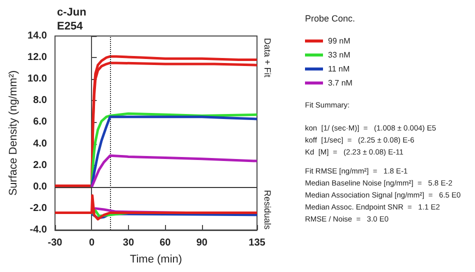  What do you see at coordinates (39, 230) in the screenshot?
I see `y-tick-label: -4.0` at bounding box center [39, 230].